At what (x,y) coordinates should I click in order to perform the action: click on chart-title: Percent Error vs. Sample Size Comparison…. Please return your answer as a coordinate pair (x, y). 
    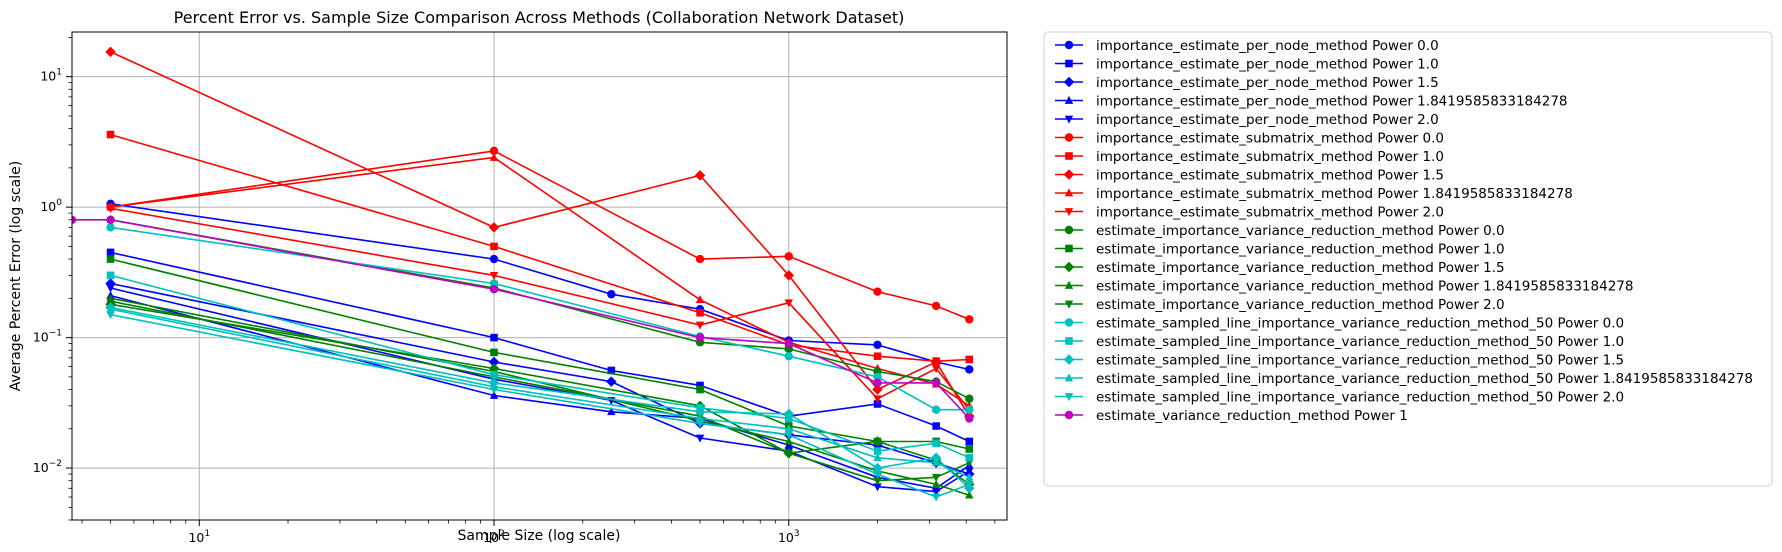
    Looking at the image, I should click on (539, 17).